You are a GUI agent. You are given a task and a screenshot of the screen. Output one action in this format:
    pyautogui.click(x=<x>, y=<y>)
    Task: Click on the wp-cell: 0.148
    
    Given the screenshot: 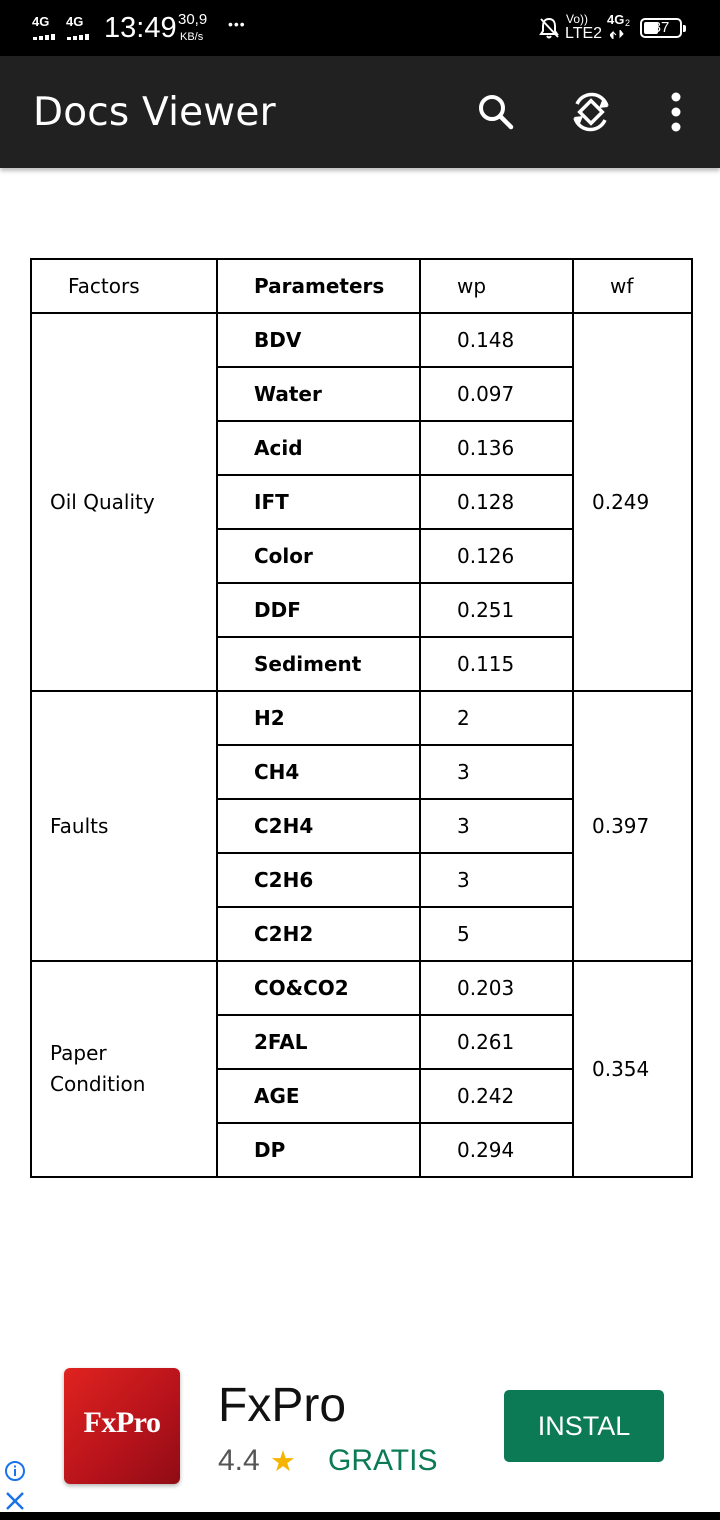 What is the action you would take?
    pyautogui.click(x=496, y=340)
    